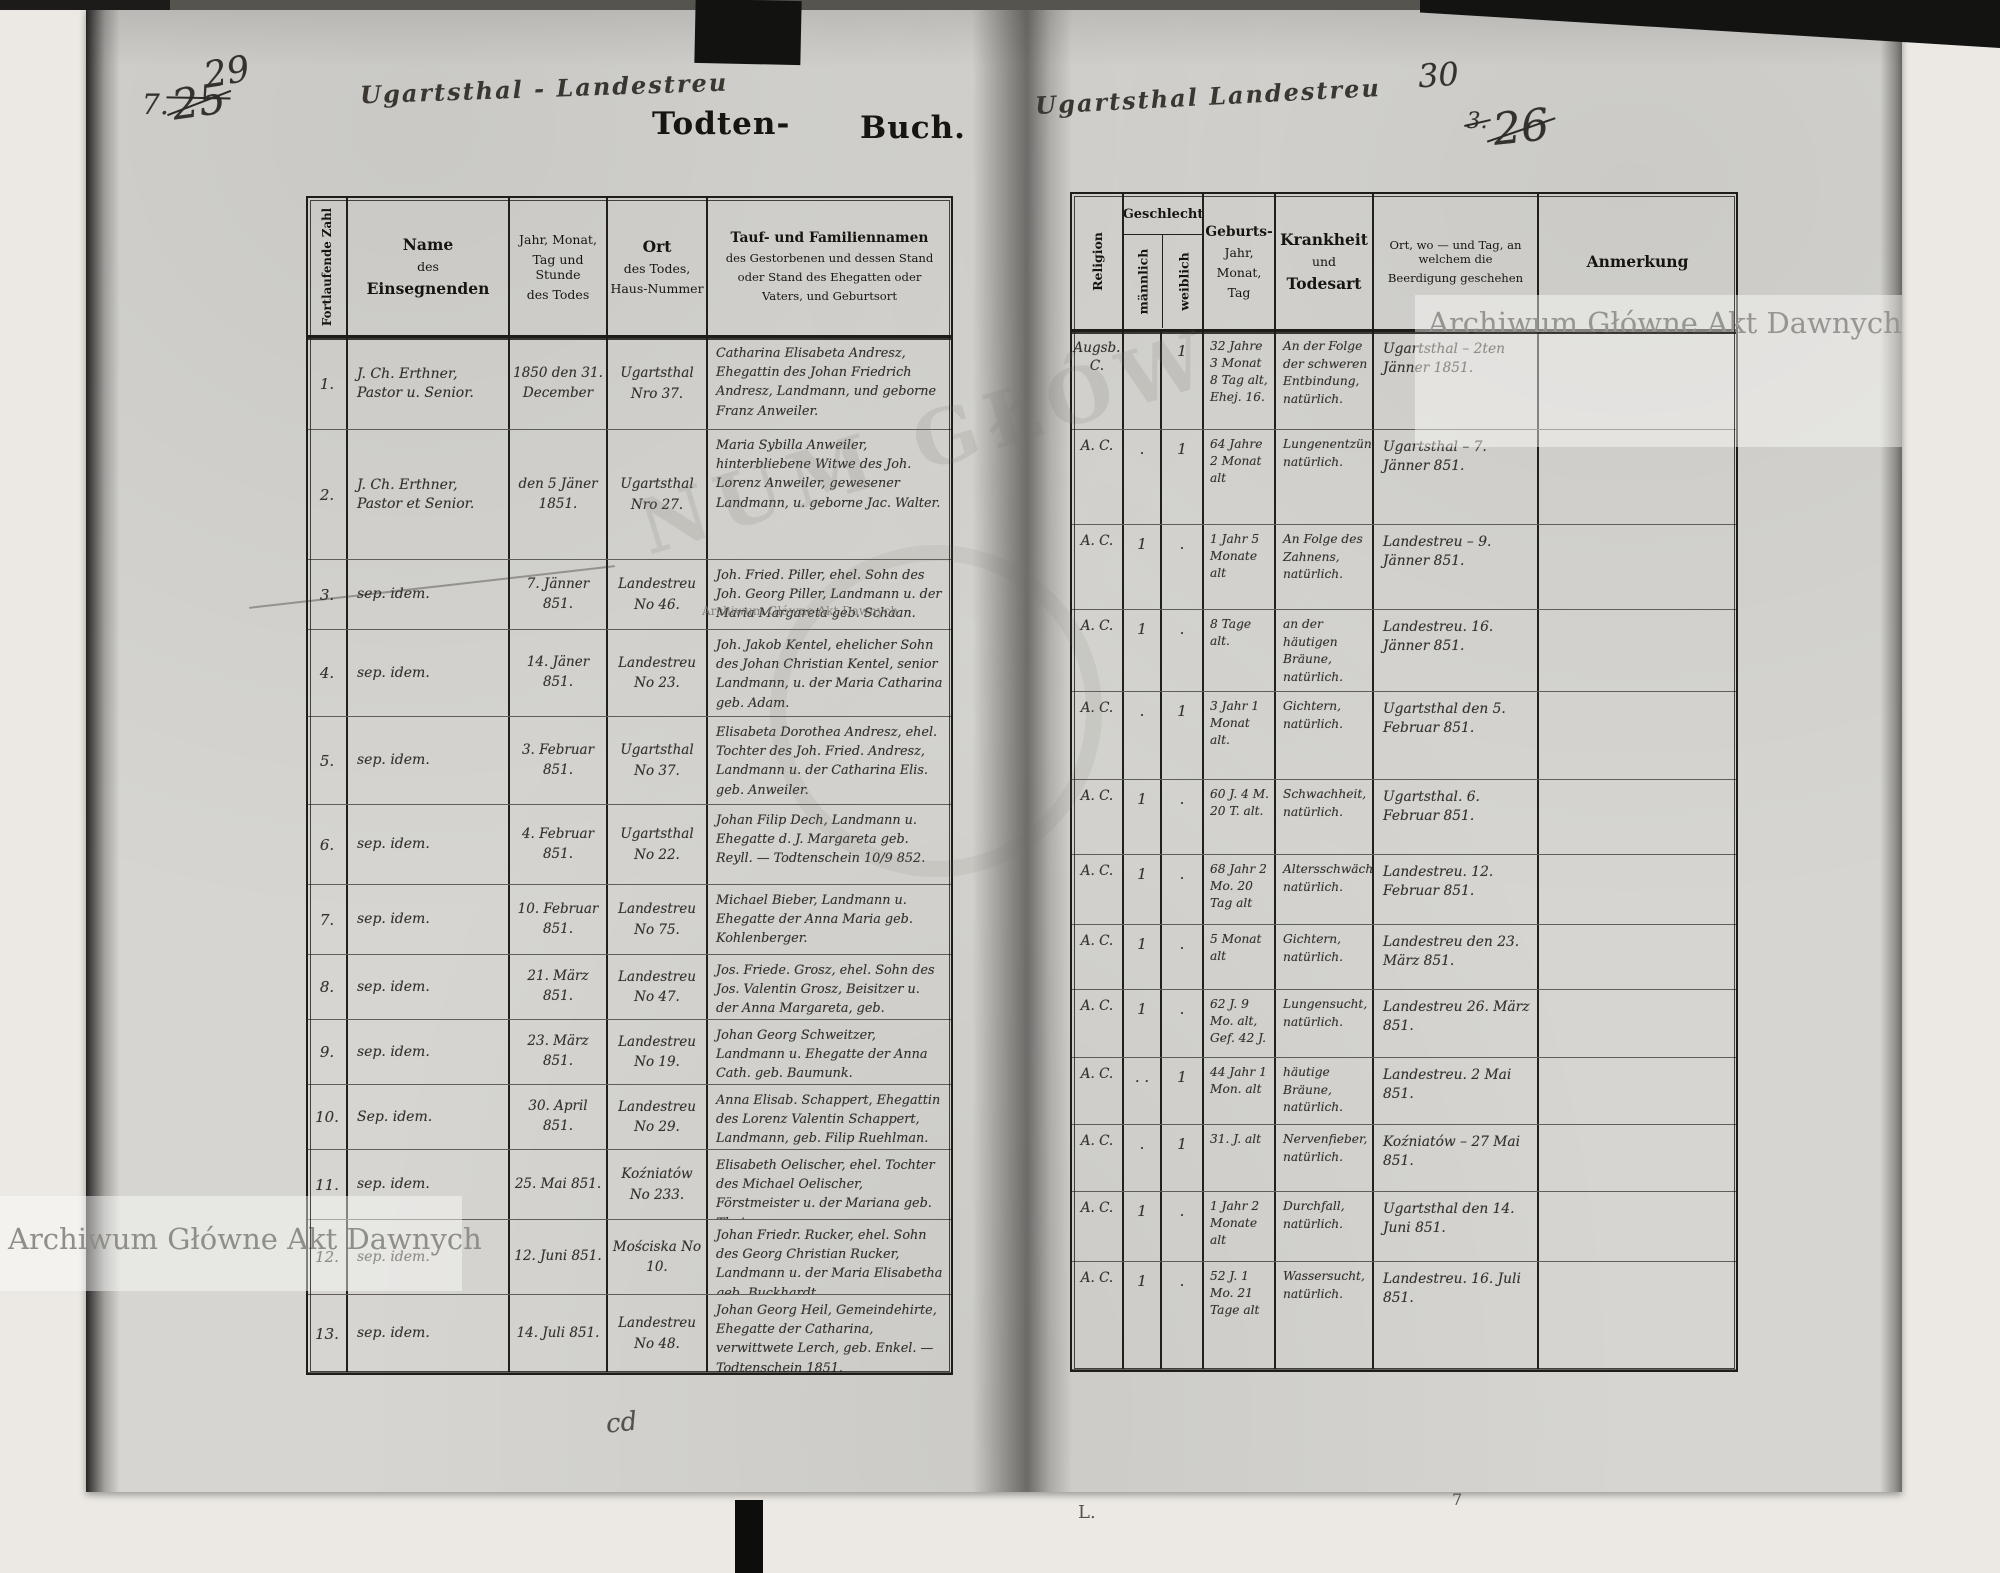  I want to click on header-geschlecht-group: Geschlecht männlich weiblich, so click(1164, 261).